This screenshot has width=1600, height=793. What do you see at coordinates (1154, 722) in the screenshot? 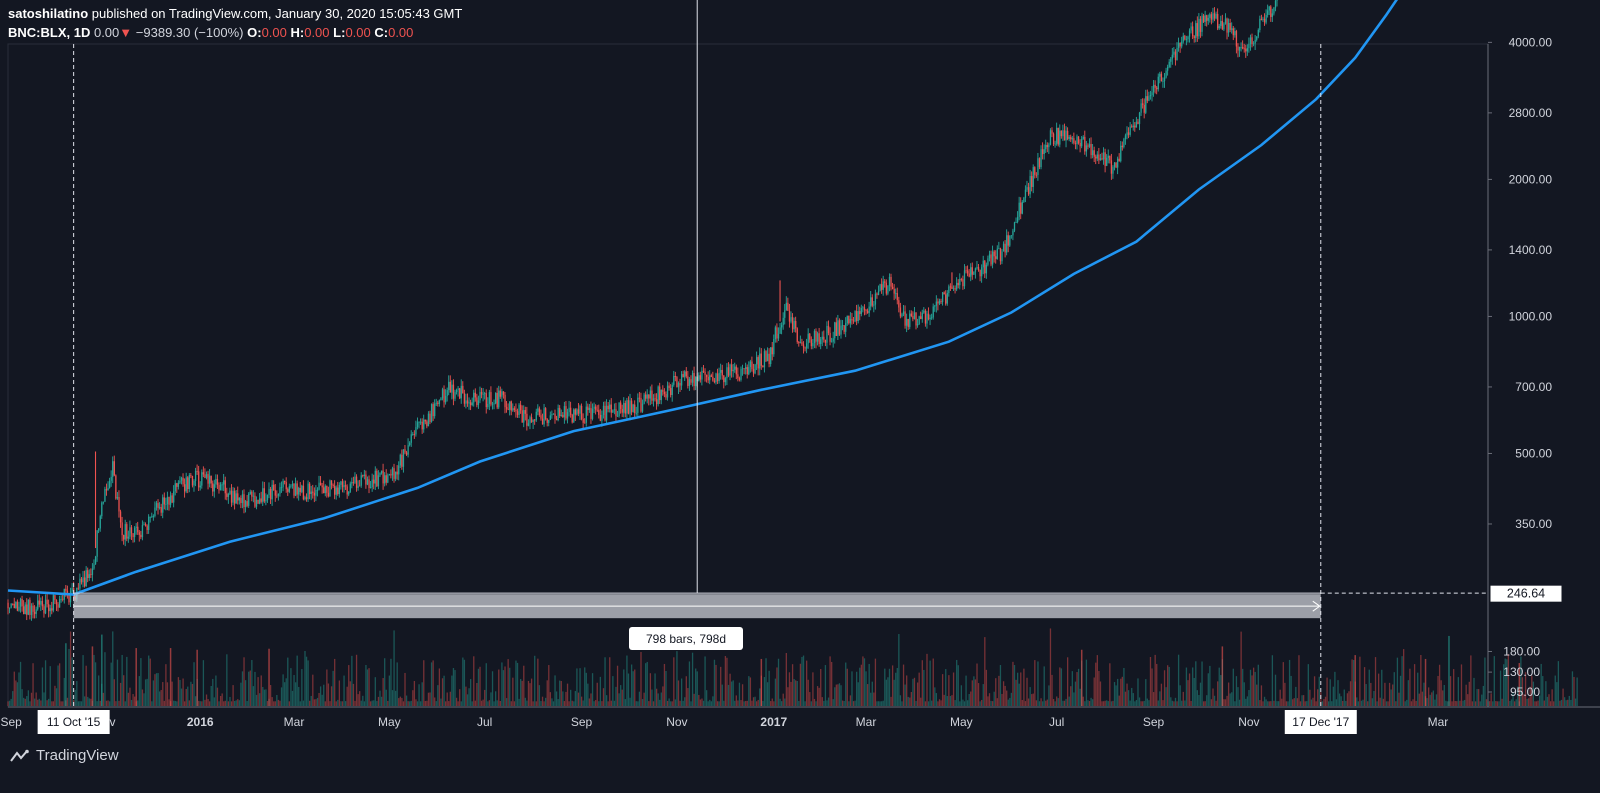
I see `time-tick-label: Sep` at bounding box center [1154, 722].